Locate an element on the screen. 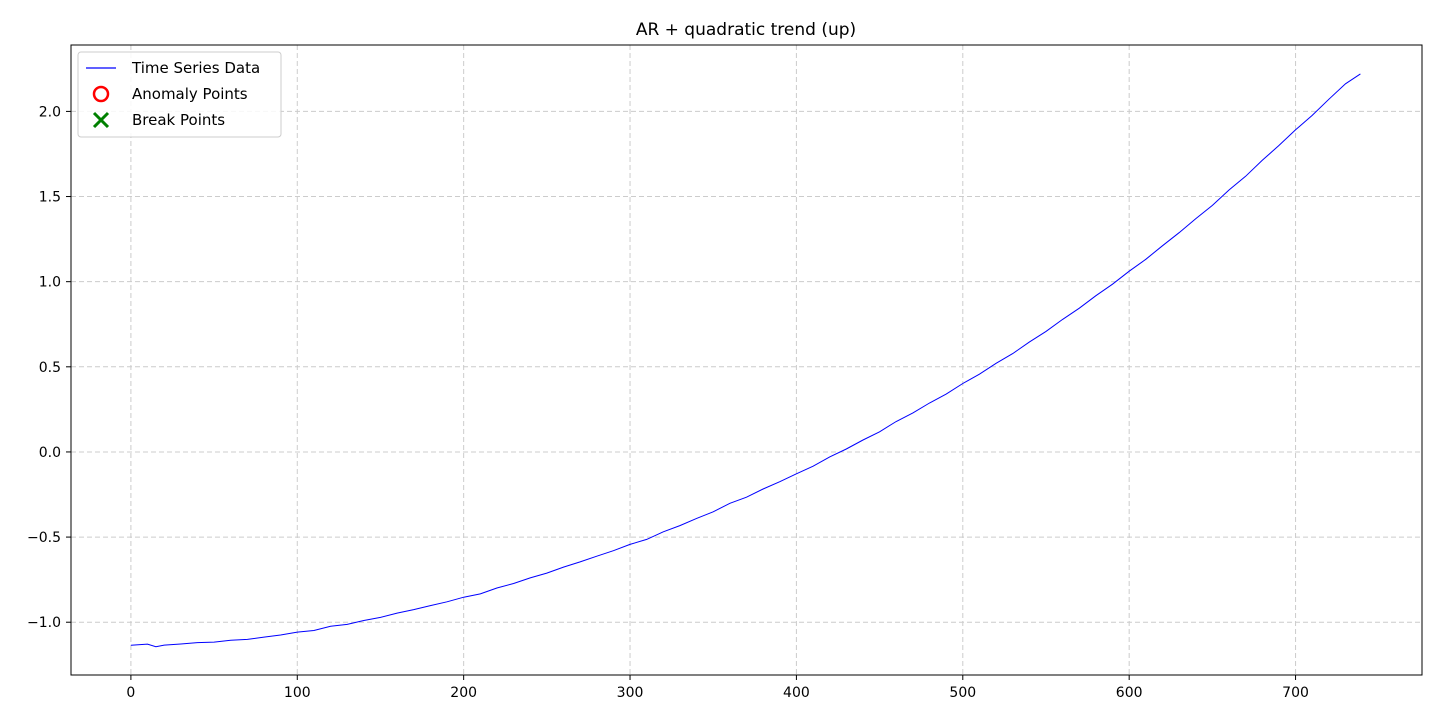 The height and width of the screenshot is (720, 1440). legend-label: Break Points is located at coordinates (178, 120).